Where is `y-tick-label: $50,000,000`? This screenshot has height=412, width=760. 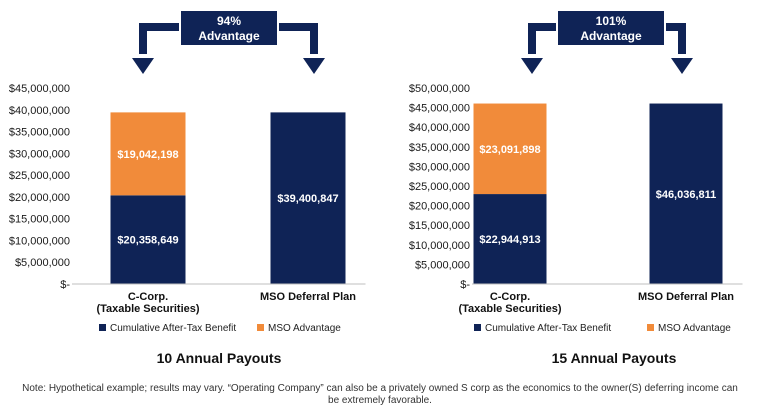 y-tick-label: $50,000,000 is located at coordinates (439, 89).